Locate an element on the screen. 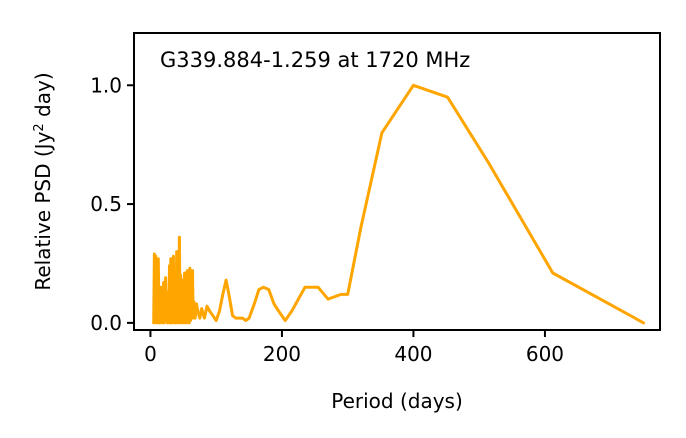 The image size is (686, 438). y-axis-title: Relative PSD (Jy2 day) is located at coordinates (43, 181).